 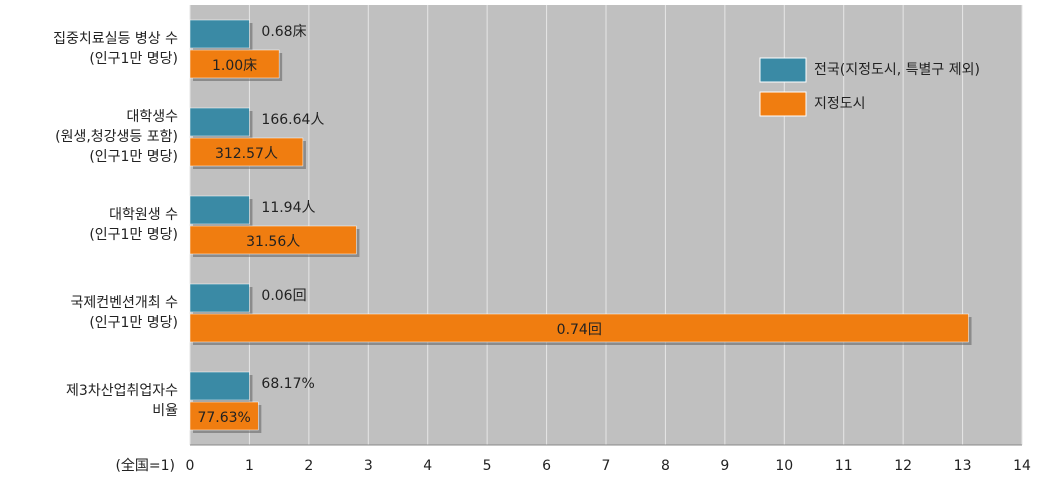 What do you see at coordinates (249, 466) in the screenshot?
I see `x-tick-label: 1` at bounding box center [249, 466].